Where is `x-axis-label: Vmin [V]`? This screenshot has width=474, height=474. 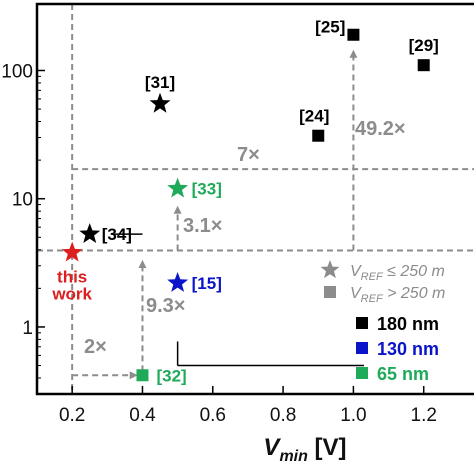 x-axis-label: Vmin [V] is located at coordinates (304, 449).